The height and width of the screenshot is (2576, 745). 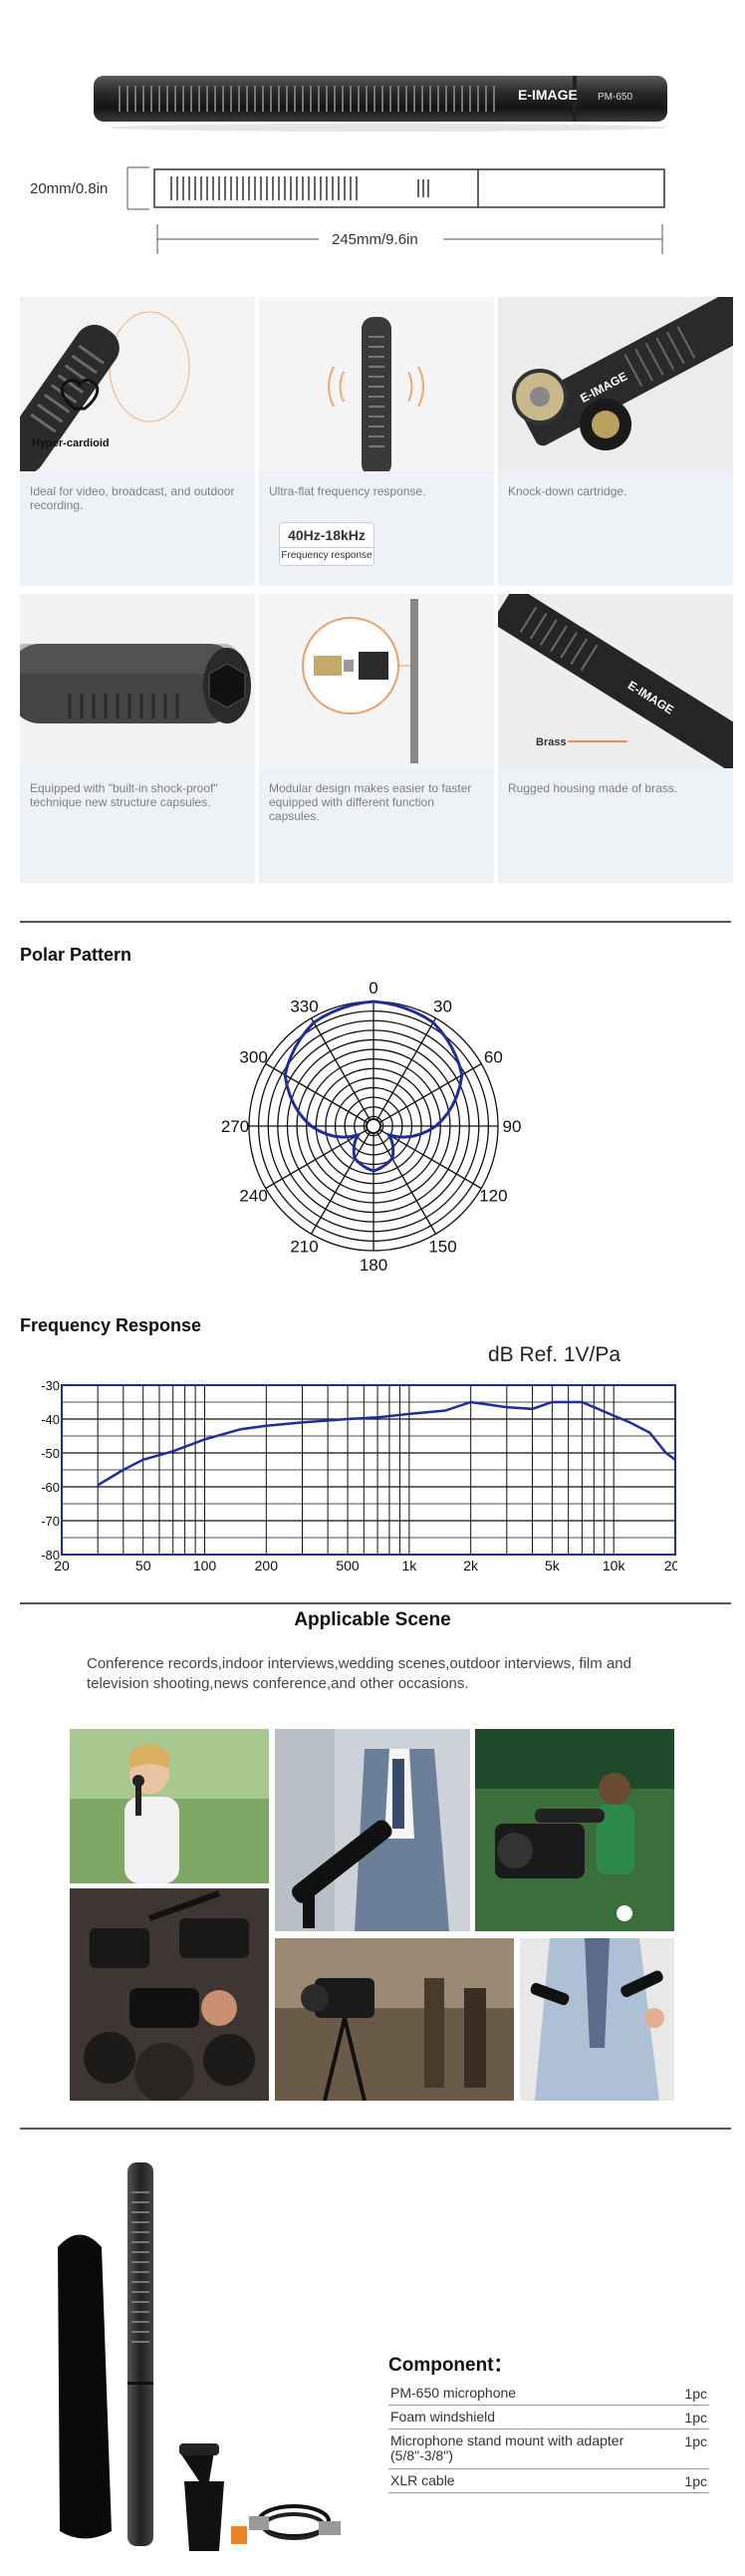 I want to click on mic-body-image, so click(x=137, y=681).